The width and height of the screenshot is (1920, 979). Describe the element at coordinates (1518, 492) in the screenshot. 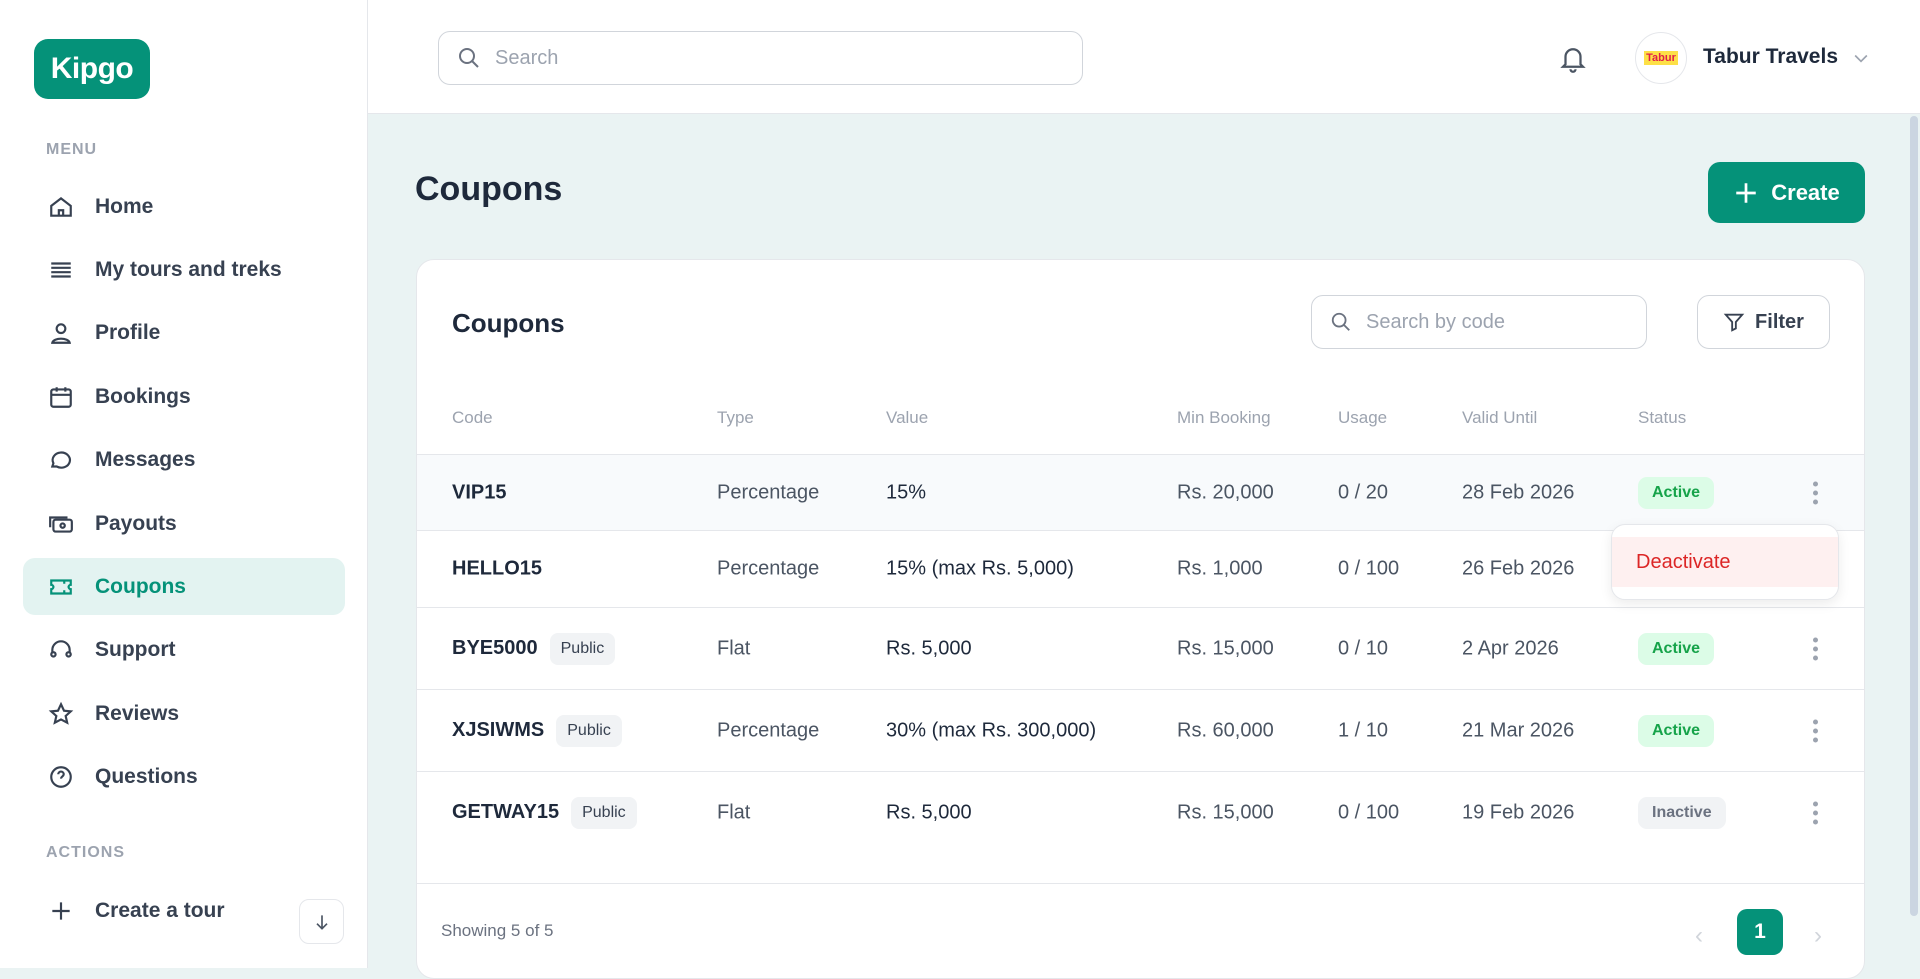

I see `valid-until: 28 Feb 2026` at that location.